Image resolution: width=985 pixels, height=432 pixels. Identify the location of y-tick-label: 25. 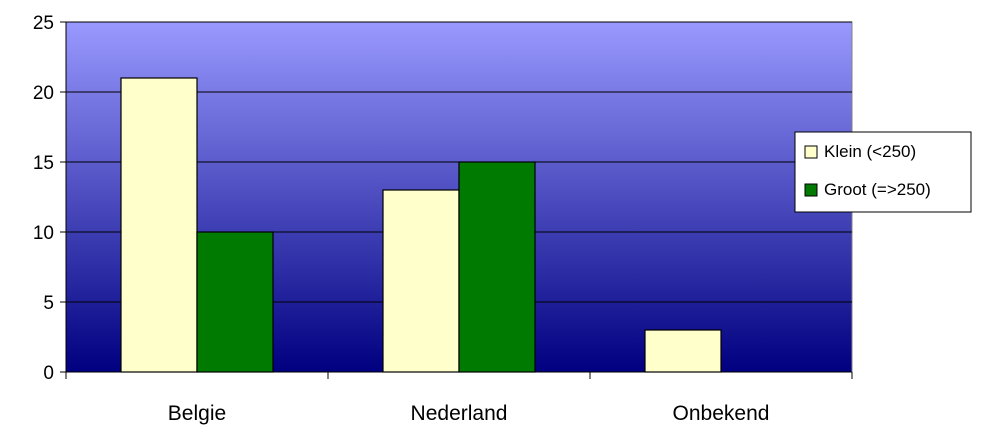
(43, 23).